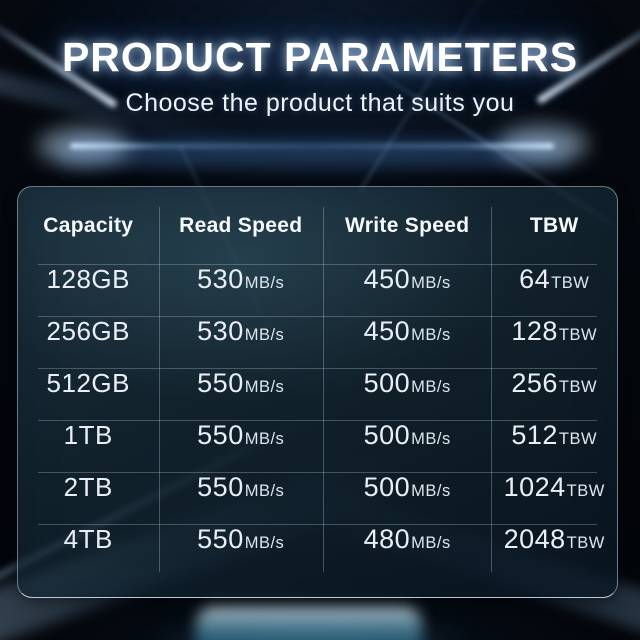 Image resolution: width=640 pixels, height=640 pixels. Describe the element at coordinates (554, 225) in the screenshot. I see `column-header-tbw: TBW` at that location.